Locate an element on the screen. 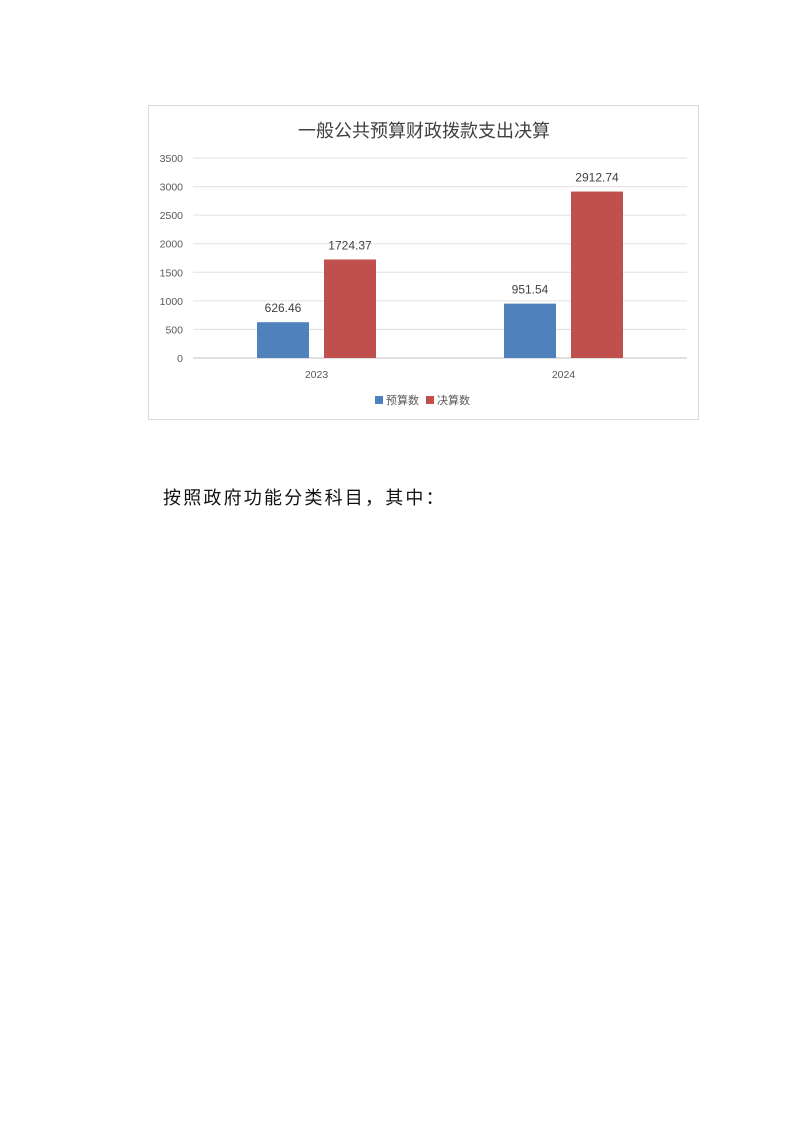 The height and width of the screenshot is (1121, 792). x-tick-label: 2023 is located at coordinates (317, 375).